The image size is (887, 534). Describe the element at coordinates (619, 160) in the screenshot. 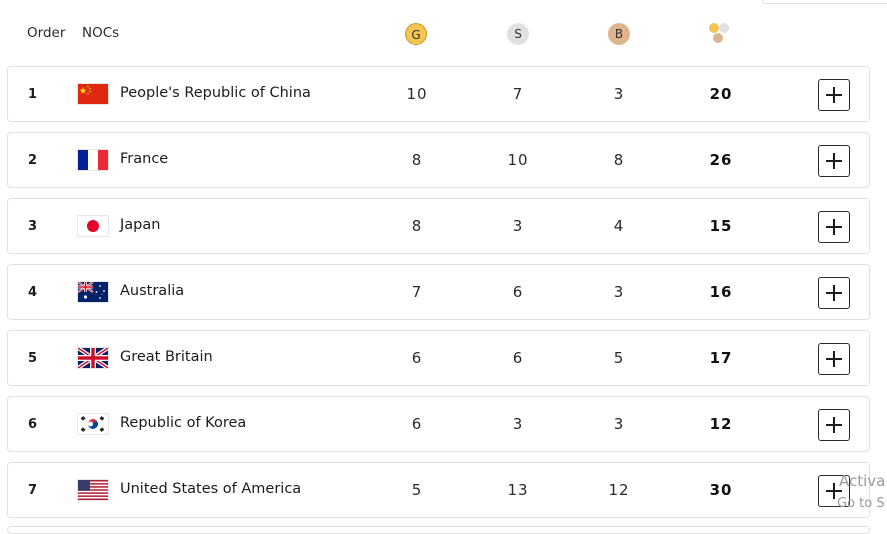

I see `bronze-count: 8` at that location.